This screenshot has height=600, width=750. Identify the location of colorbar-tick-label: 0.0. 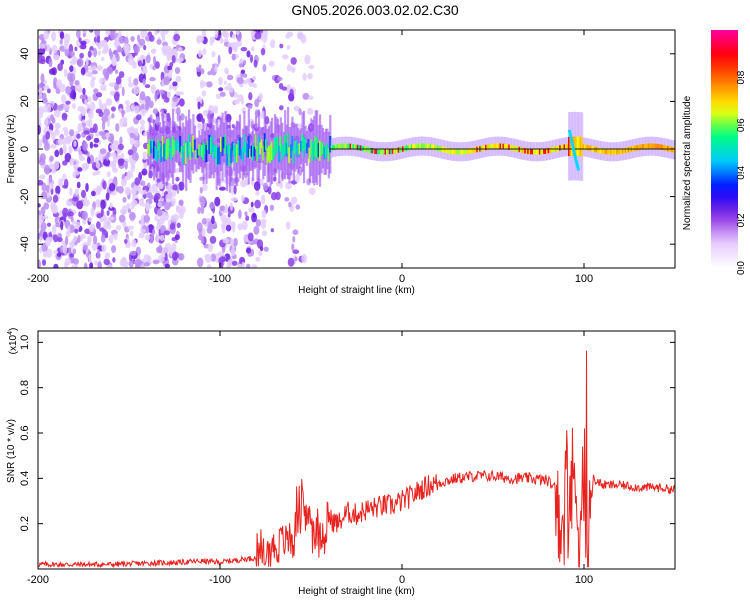
(741, 268).